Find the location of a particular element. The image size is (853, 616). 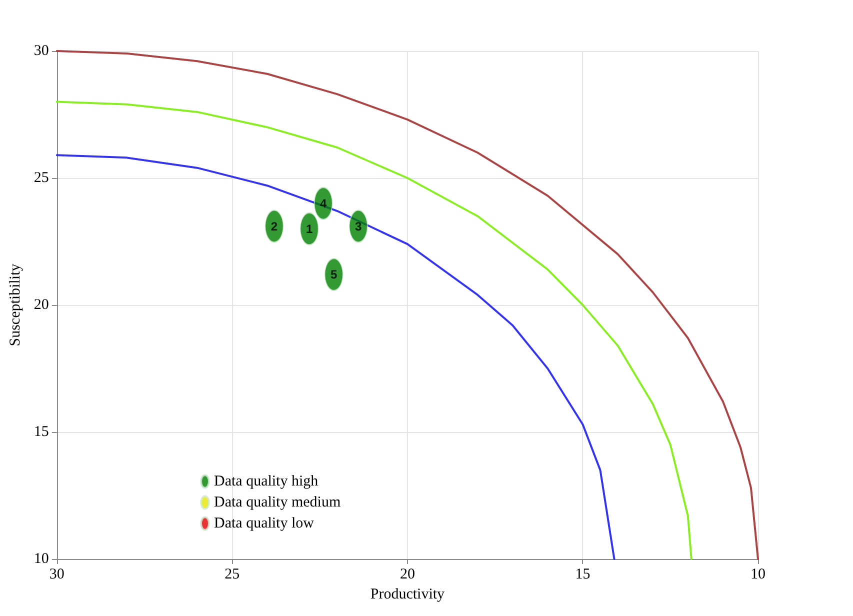

x-tick-label: 10 is located at coordinates (758, 574).